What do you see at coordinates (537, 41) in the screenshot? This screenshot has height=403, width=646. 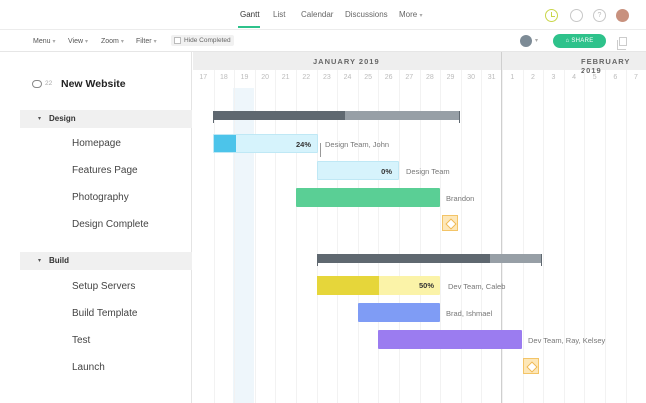 I see `collaborator-caret: ▾` at bounding box center [537, 41].